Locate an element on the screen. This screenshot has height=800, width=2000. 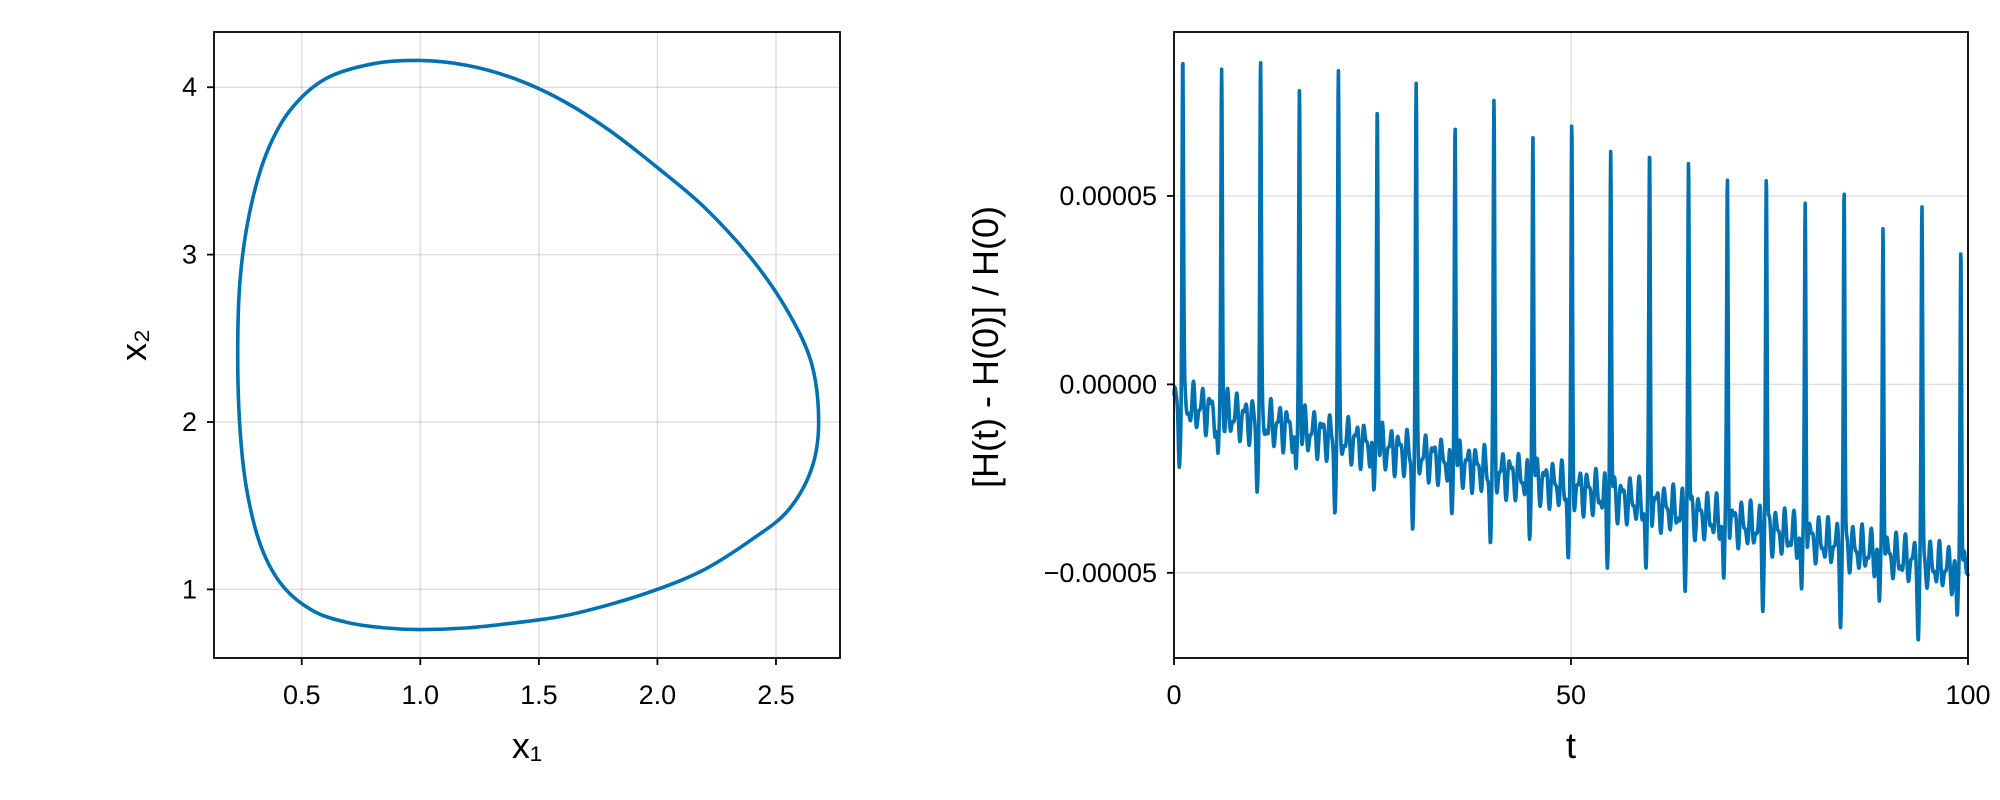
x-axis-label-left: x₁ is located at coordinates (527, 745).